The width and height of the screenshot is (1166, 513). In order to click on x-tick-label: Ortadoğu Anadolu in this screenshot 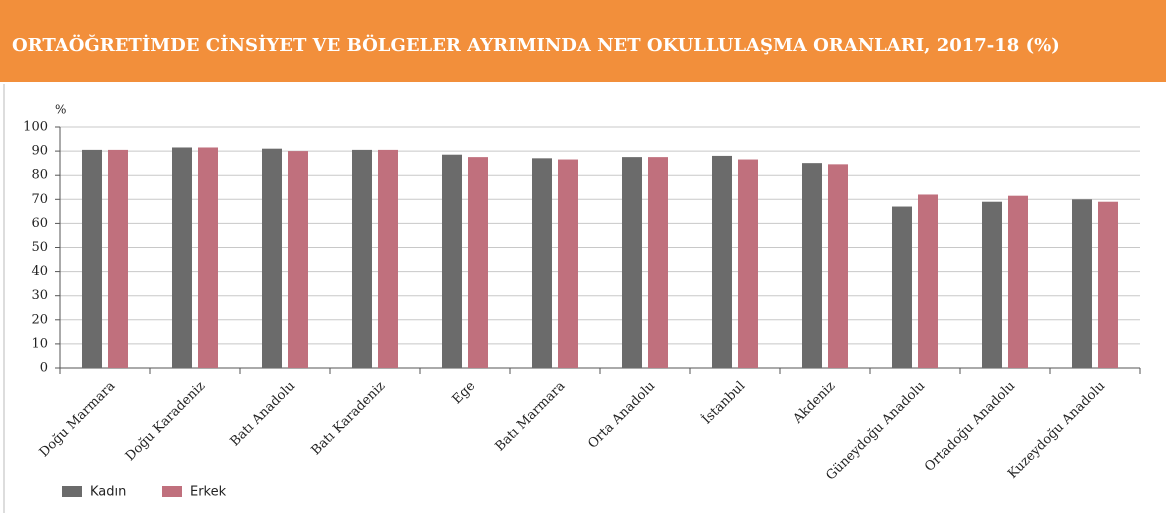, I will do `click(970, 427)`.